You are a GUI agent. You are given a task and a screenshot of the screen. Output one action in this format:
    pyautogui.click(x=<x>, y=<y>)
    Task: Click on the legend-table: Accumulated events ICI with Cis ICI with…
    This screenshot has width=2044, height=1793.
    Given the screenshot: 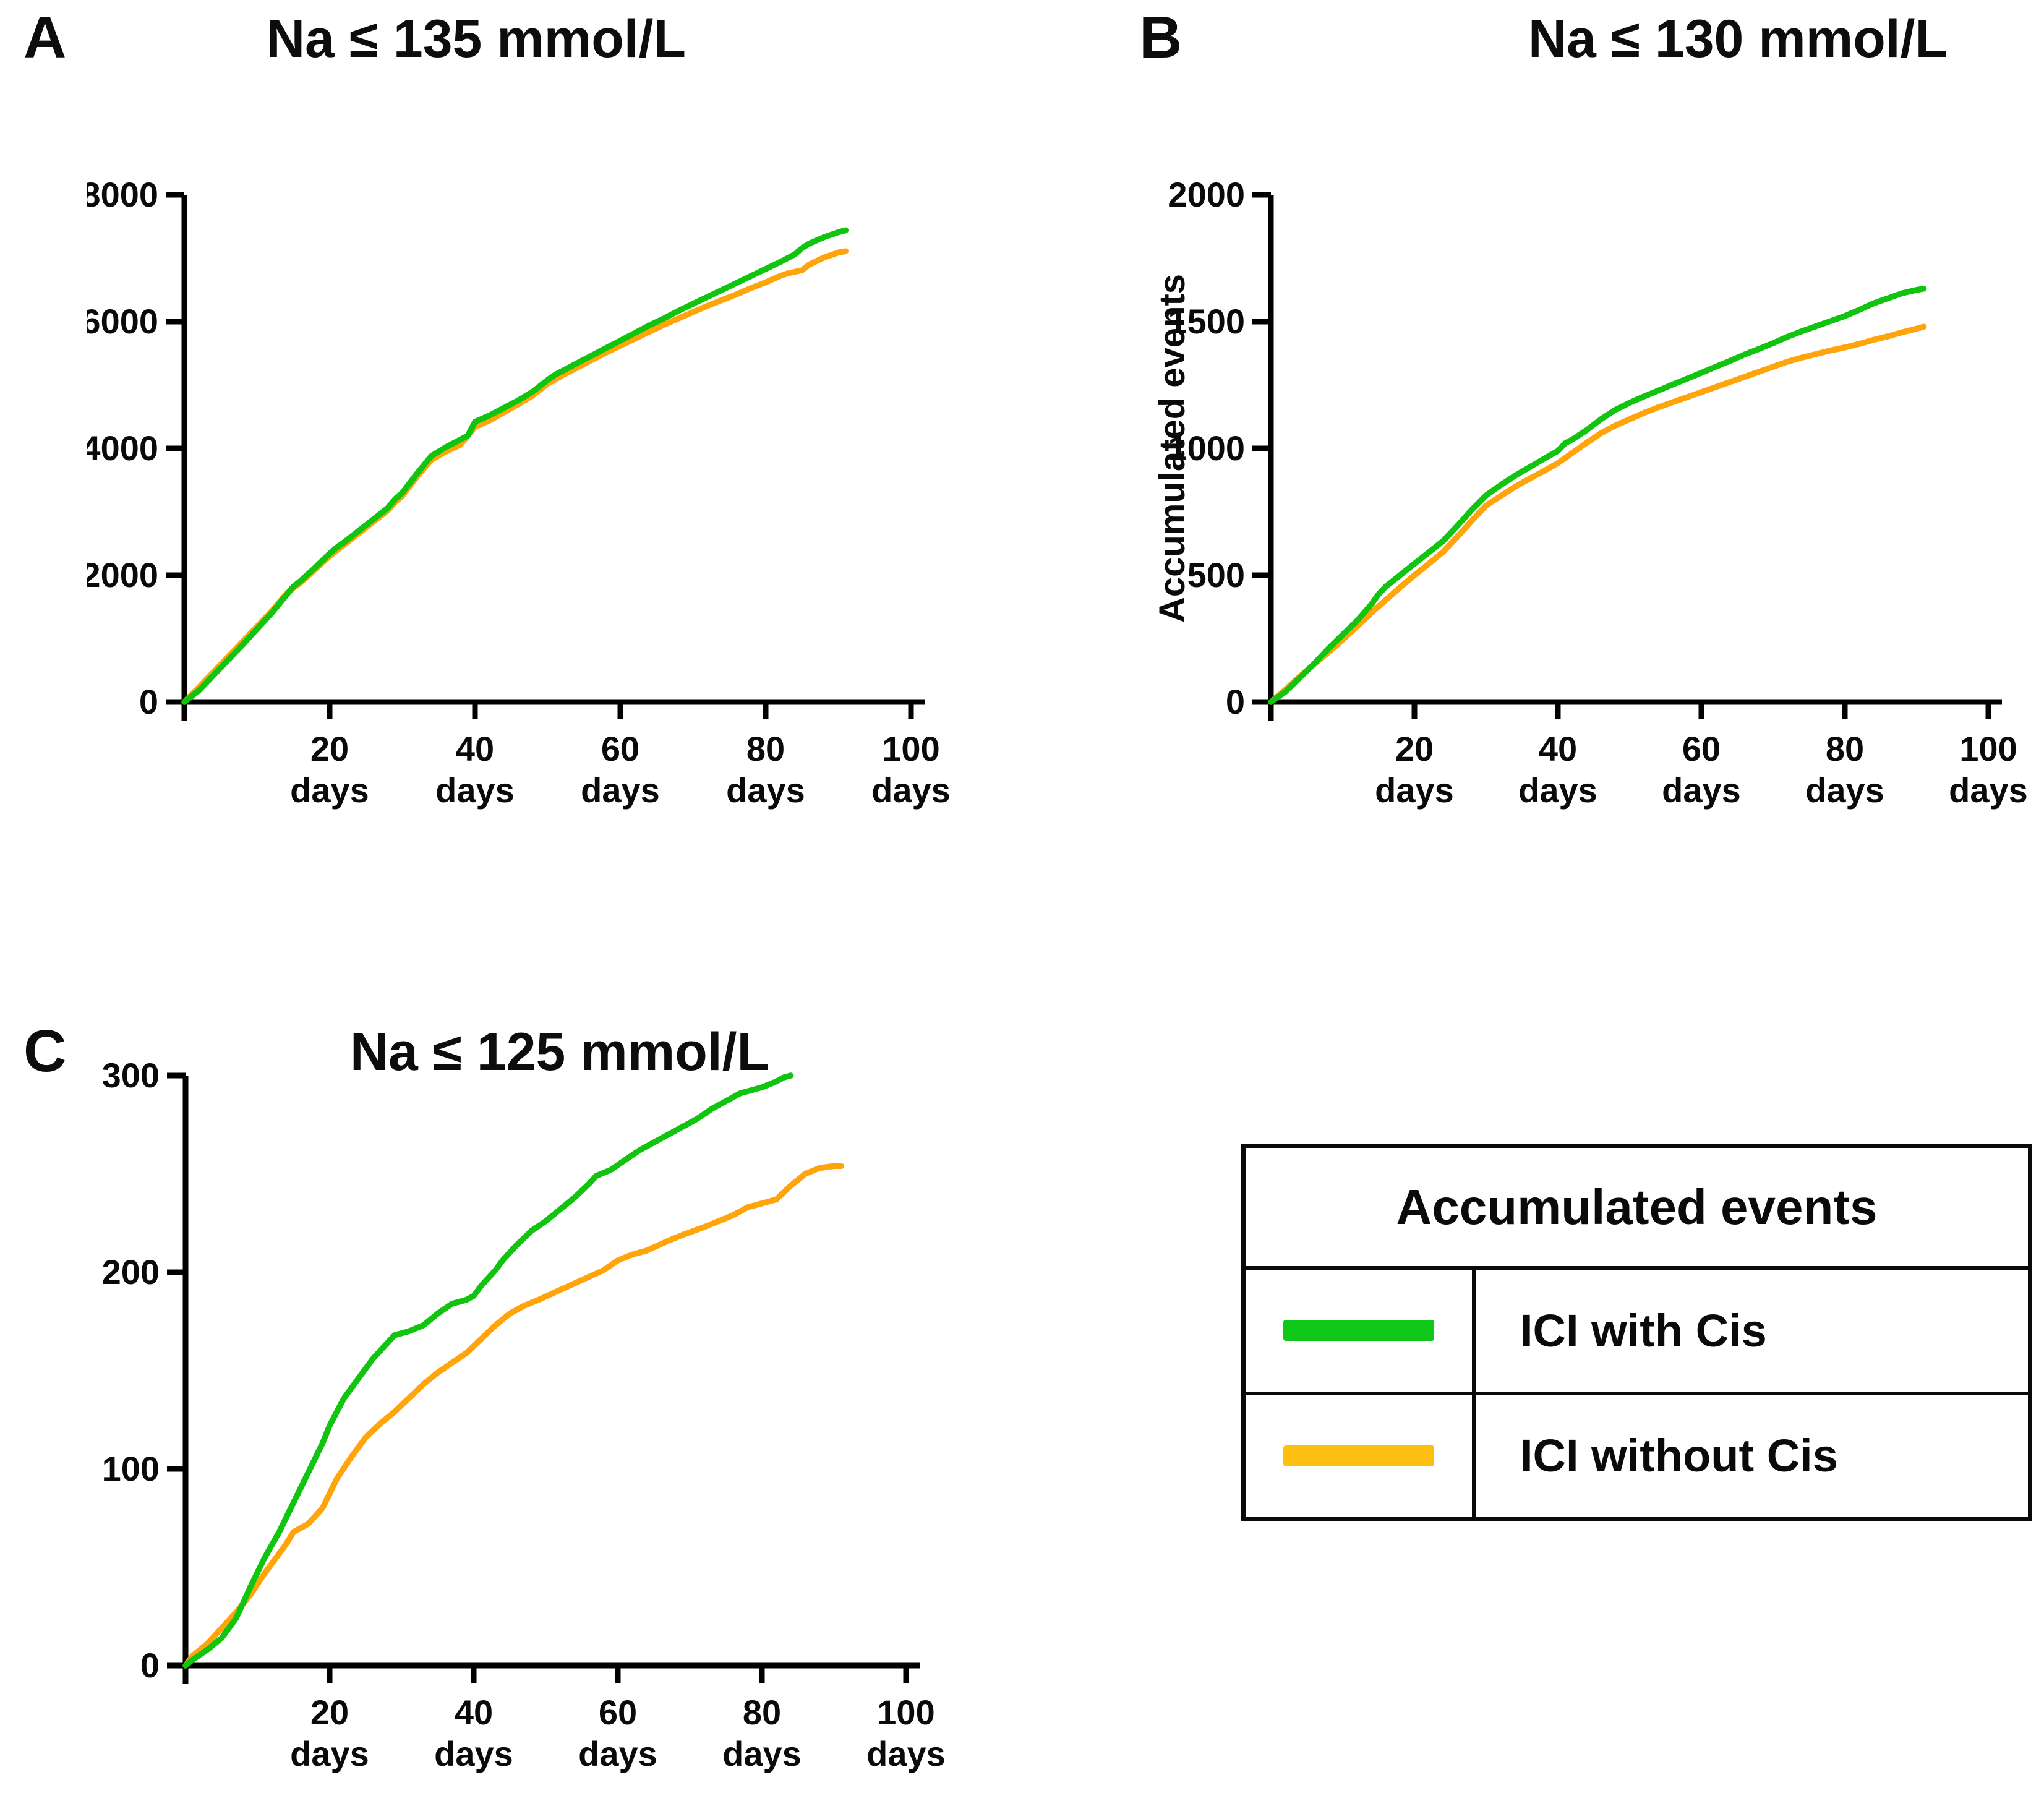 What is the action you would take?
    pyautogui.click(x=1636, y=1333)
    